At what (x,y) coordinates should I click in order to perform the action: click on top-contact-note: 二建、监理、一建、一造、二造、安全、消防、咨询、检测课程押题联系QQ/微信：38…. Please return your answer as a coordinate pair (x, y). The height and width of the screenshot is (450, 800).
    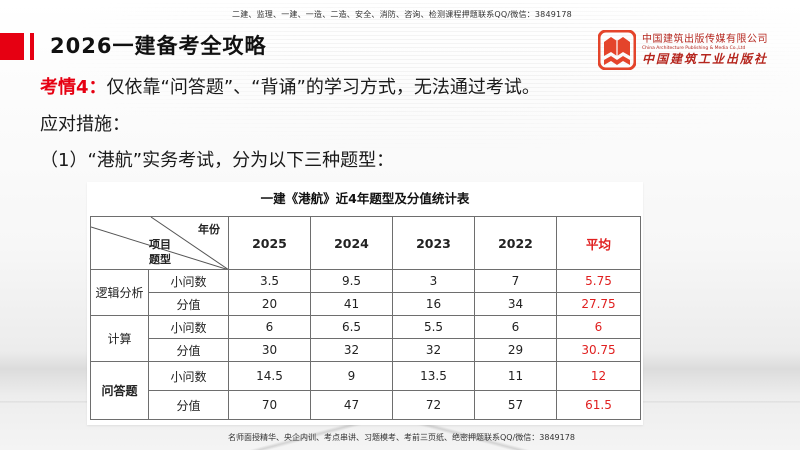
    Looking at the image, I should click on (402, 14).